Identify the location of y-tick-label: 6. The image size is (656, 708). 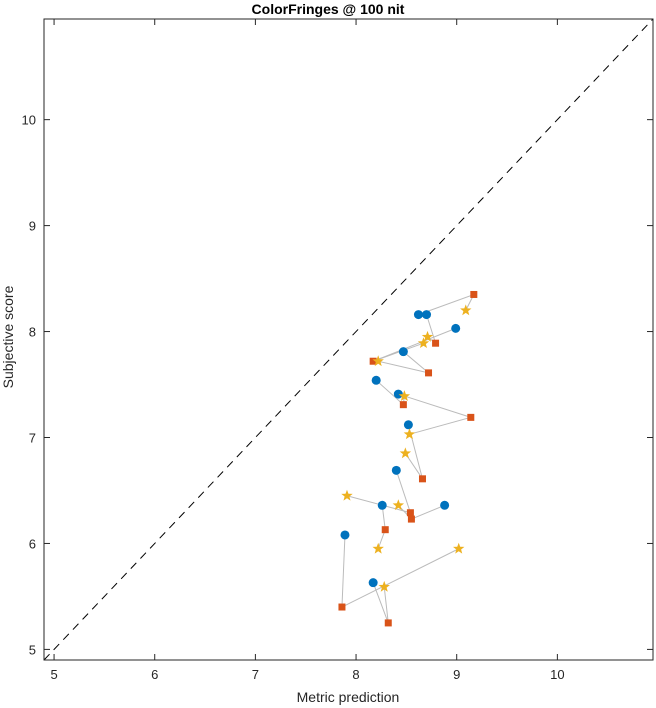
(32, 543).